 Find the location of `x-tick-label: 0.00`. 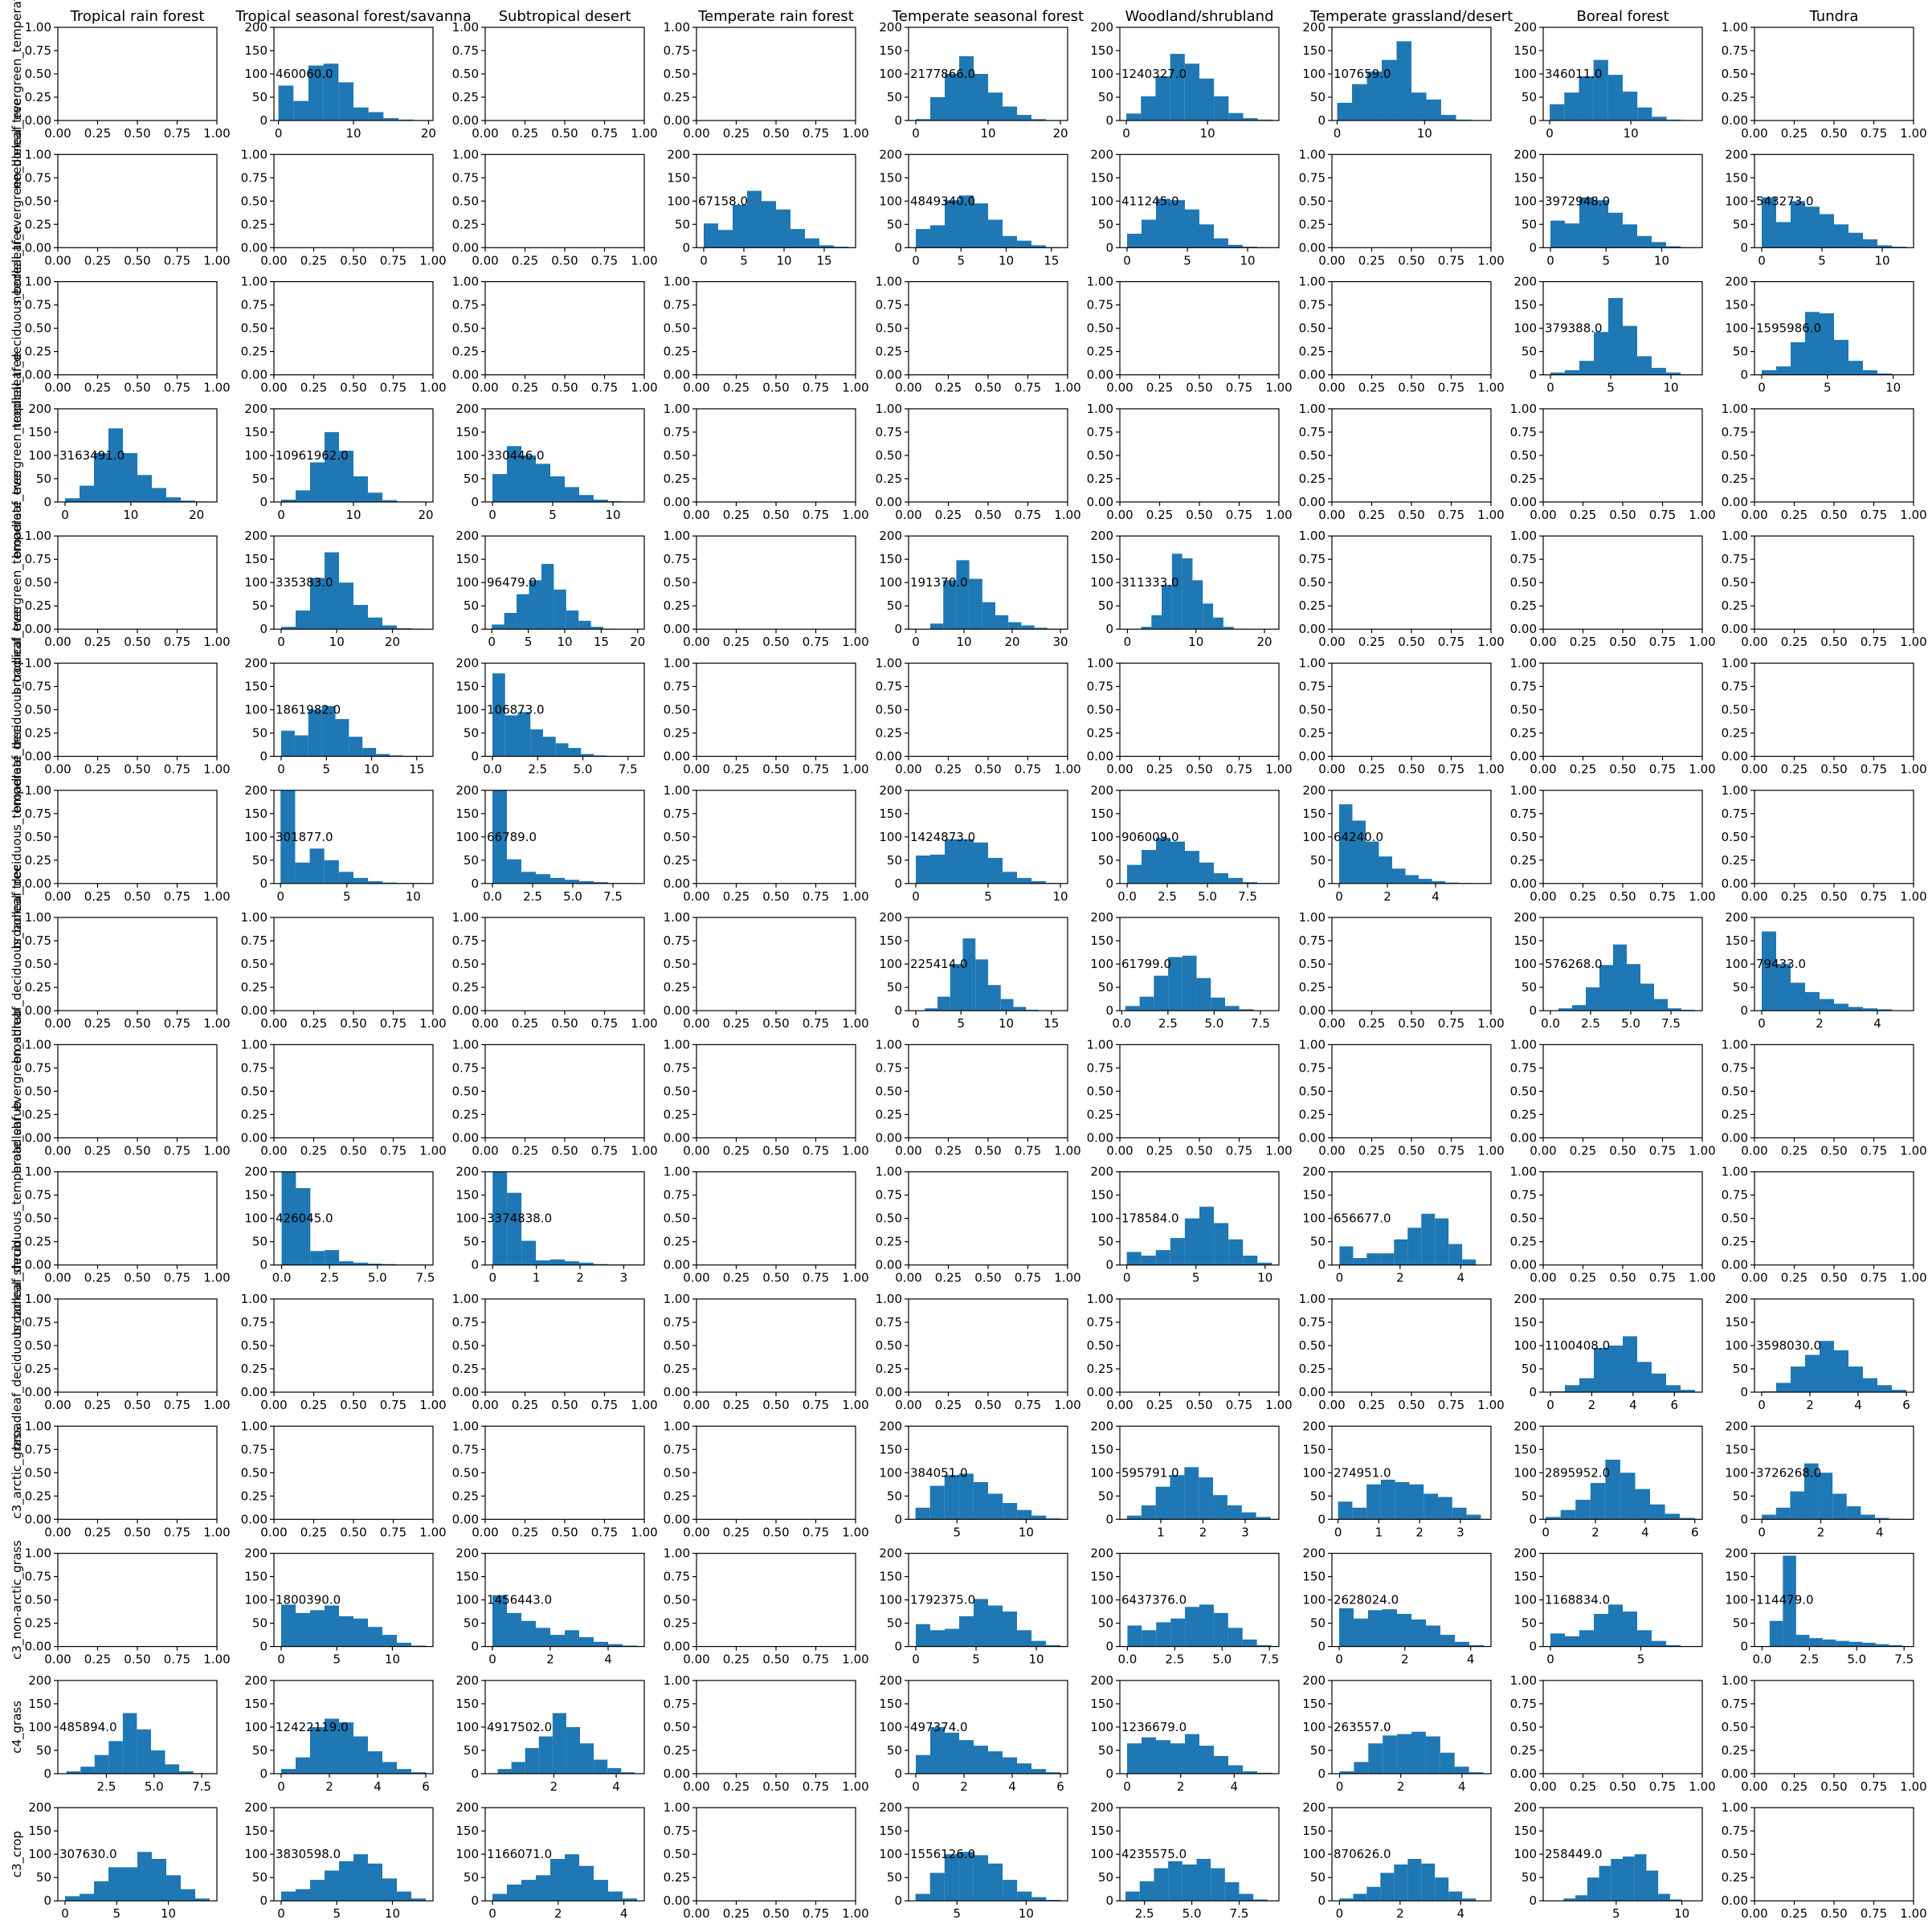

x-tick-label: 0.00 is located at coordinates (1543, 1278).